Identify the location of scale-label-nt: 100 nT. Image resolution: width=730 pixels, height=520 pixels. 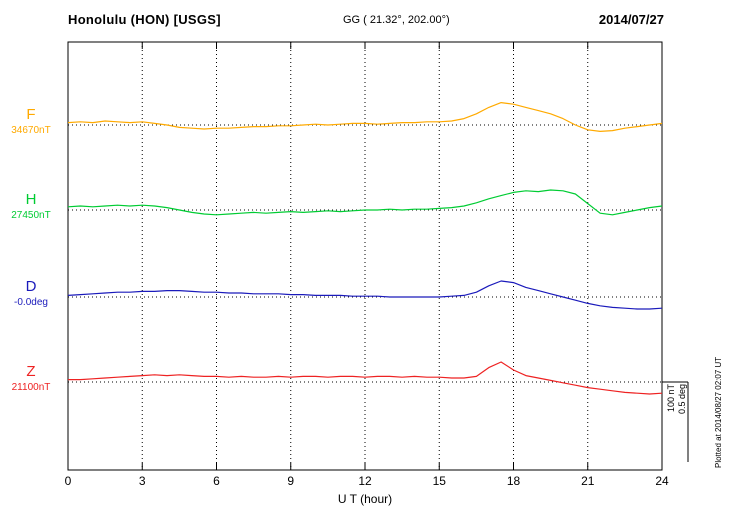
(671, 398).